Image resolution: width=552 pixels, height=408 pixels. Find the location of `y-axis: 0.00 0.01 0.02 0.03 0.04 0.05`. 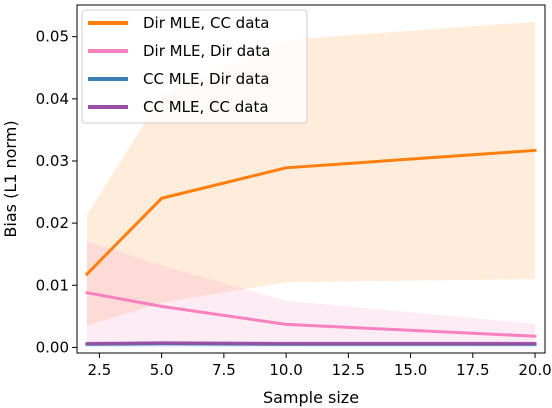

y-axis: 0.00 0.01 0.02 0.03 0.04 0.05 is located at coordinates (56, 192).